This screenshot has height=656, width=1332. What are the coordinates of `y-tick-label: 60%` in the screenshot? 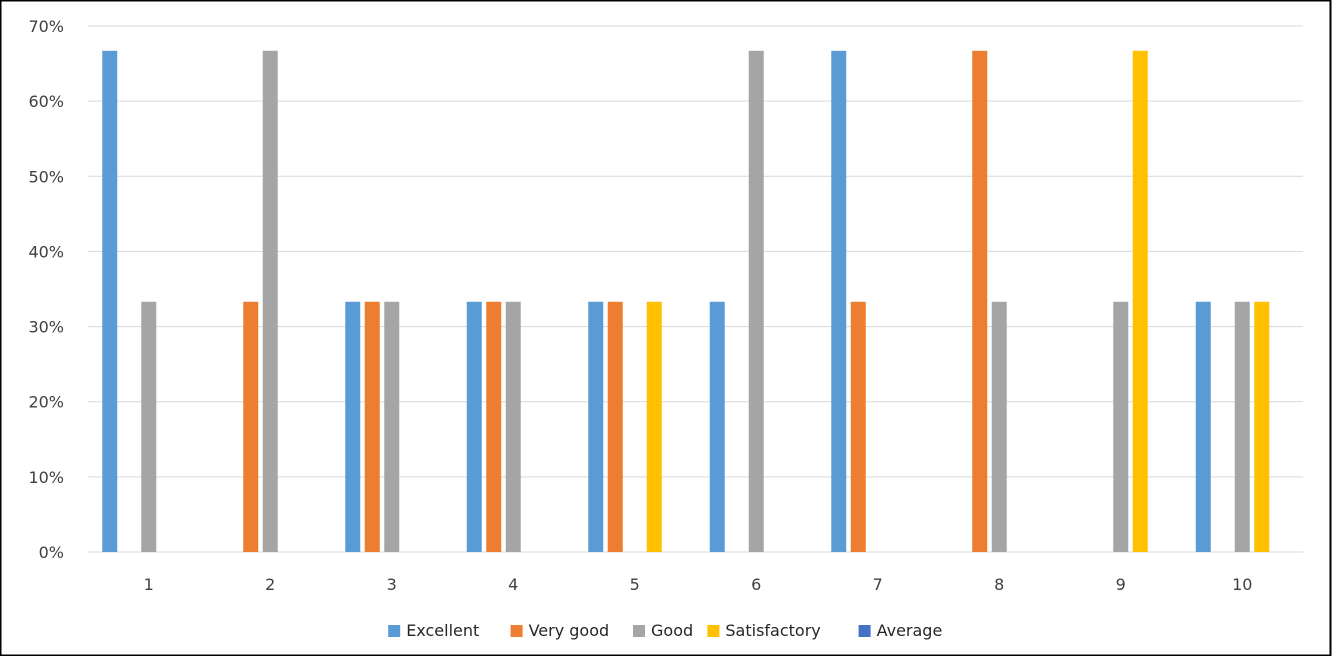 It's located at (46, 101).